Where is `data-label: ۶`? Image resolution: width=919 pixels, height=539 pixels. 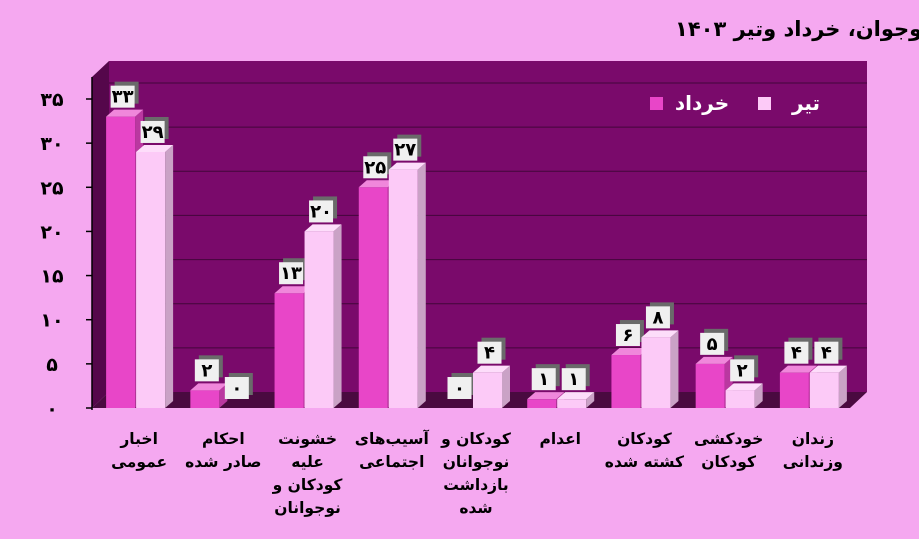
data-label: ۶ is located at coordinates (627, 335).